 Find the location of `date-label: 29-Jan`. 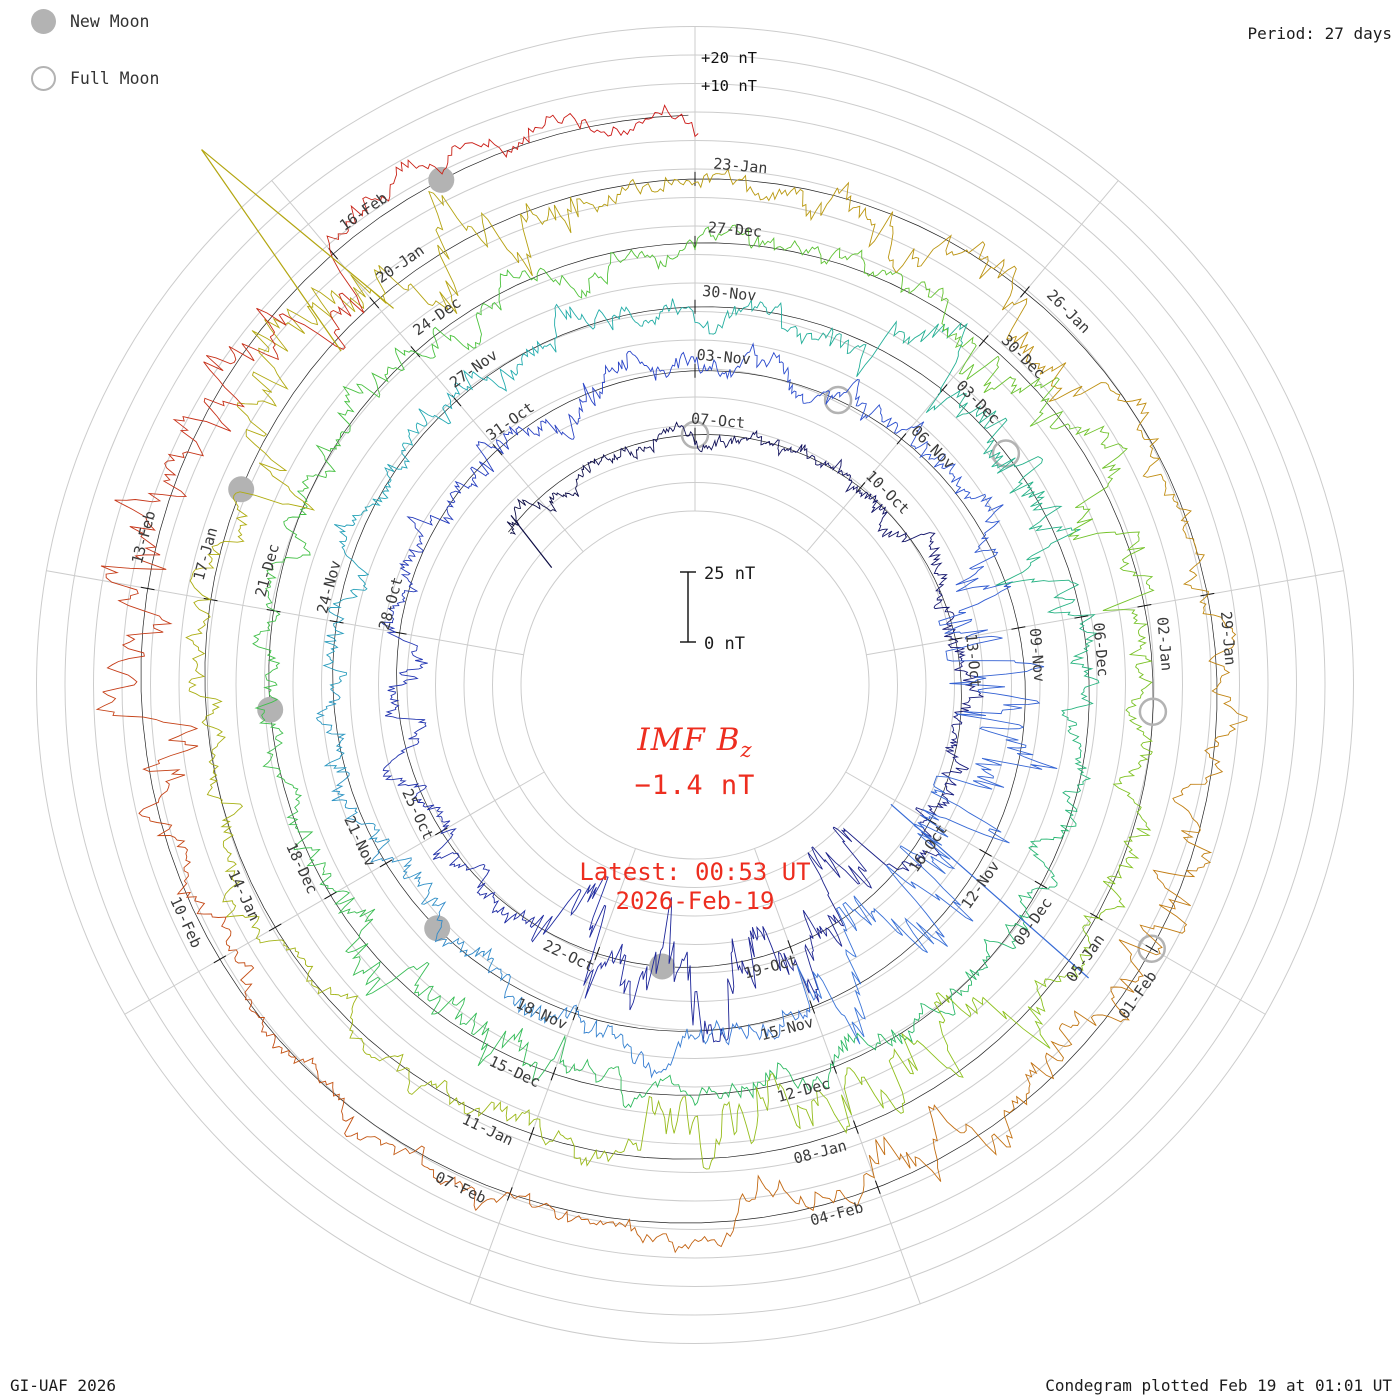

date-label: 29-Jan is located at coordinates (1228, 639).